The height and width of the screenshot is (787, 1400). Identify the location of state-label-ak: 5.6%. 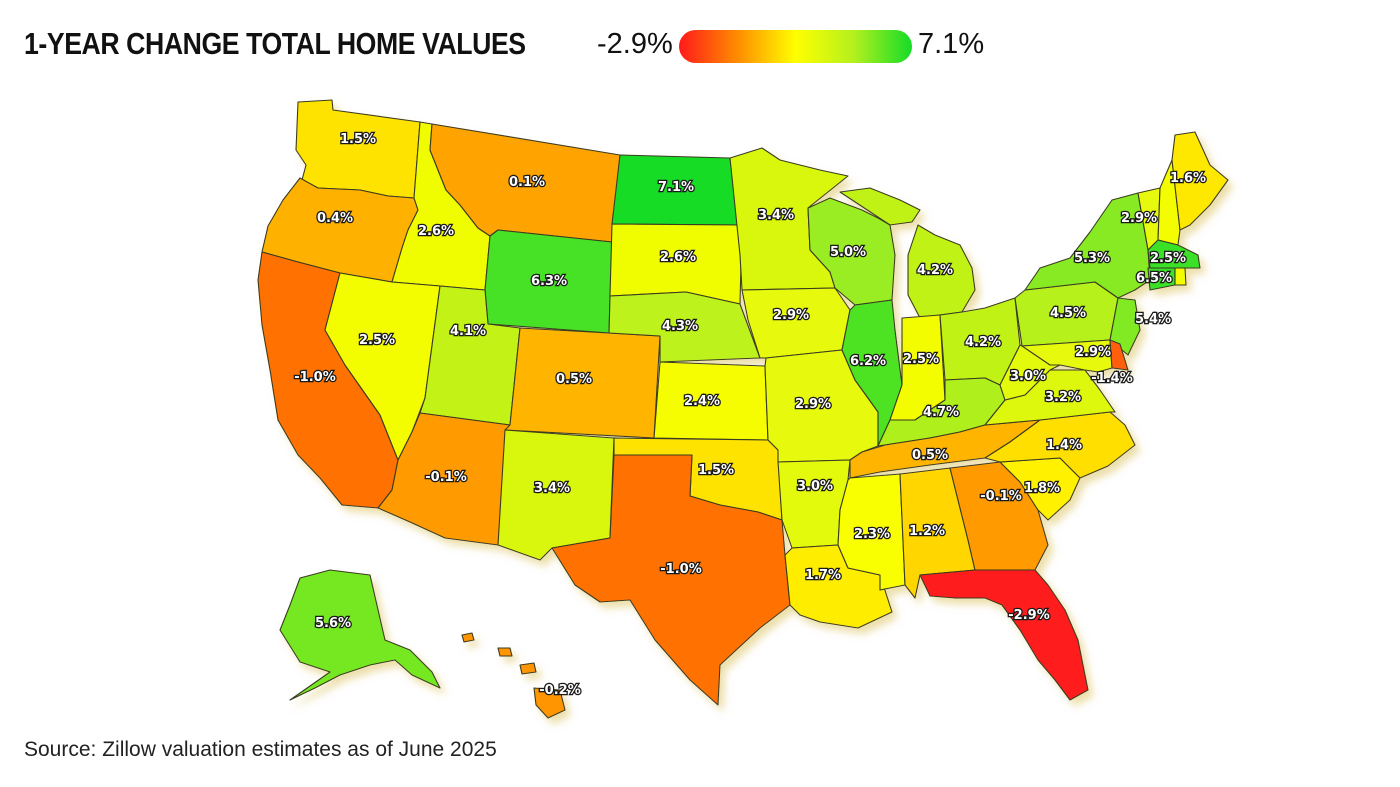
(333, 623).